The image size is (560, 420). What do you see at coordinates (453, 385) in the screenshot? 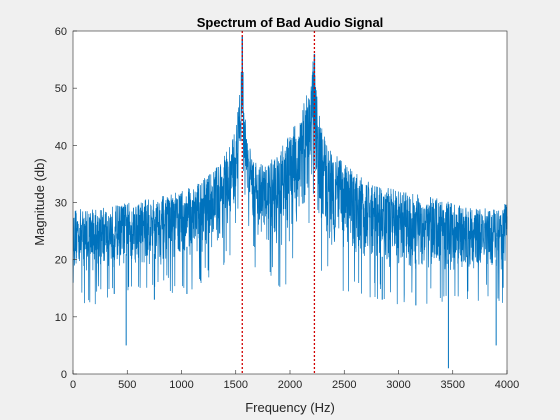
I see `x-tick-label: 3500` at bounding box center [453, 385].